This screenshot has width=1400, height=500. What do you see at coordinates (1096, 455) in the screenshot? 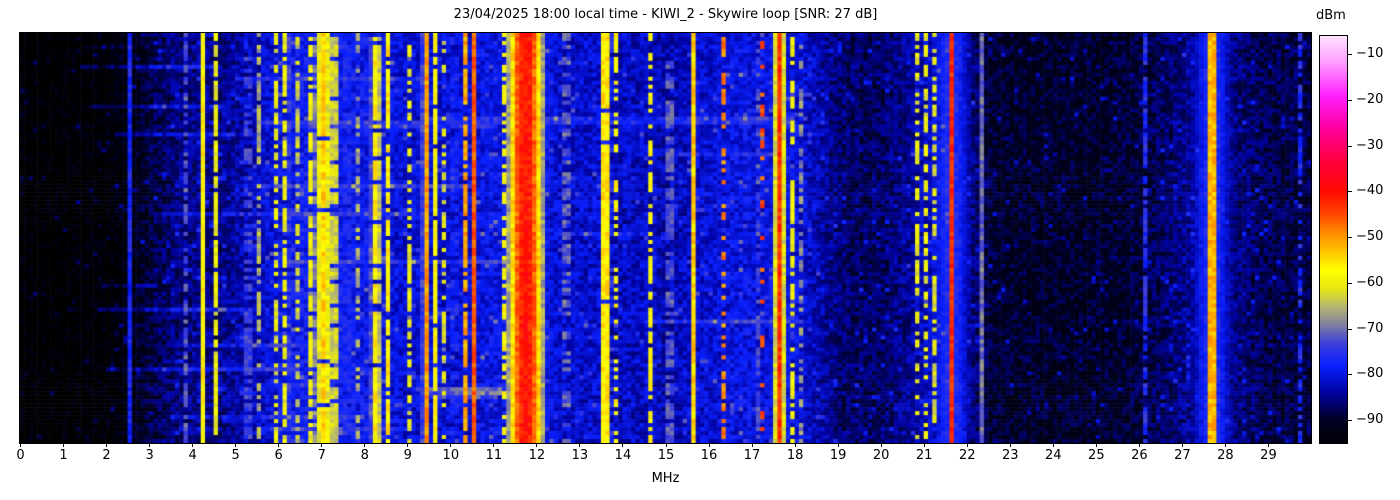
I see `x-tick-label: 25` at bounding box center [1096, 455].